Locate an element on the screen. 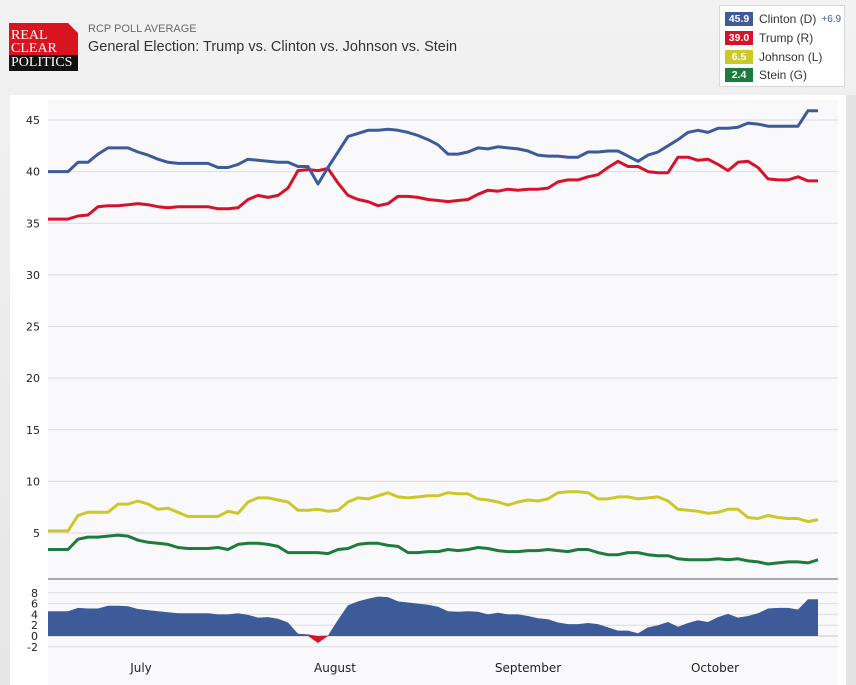 This screenshot has width=856, height=685. series-line-stein is located at coordinates (433, 549).